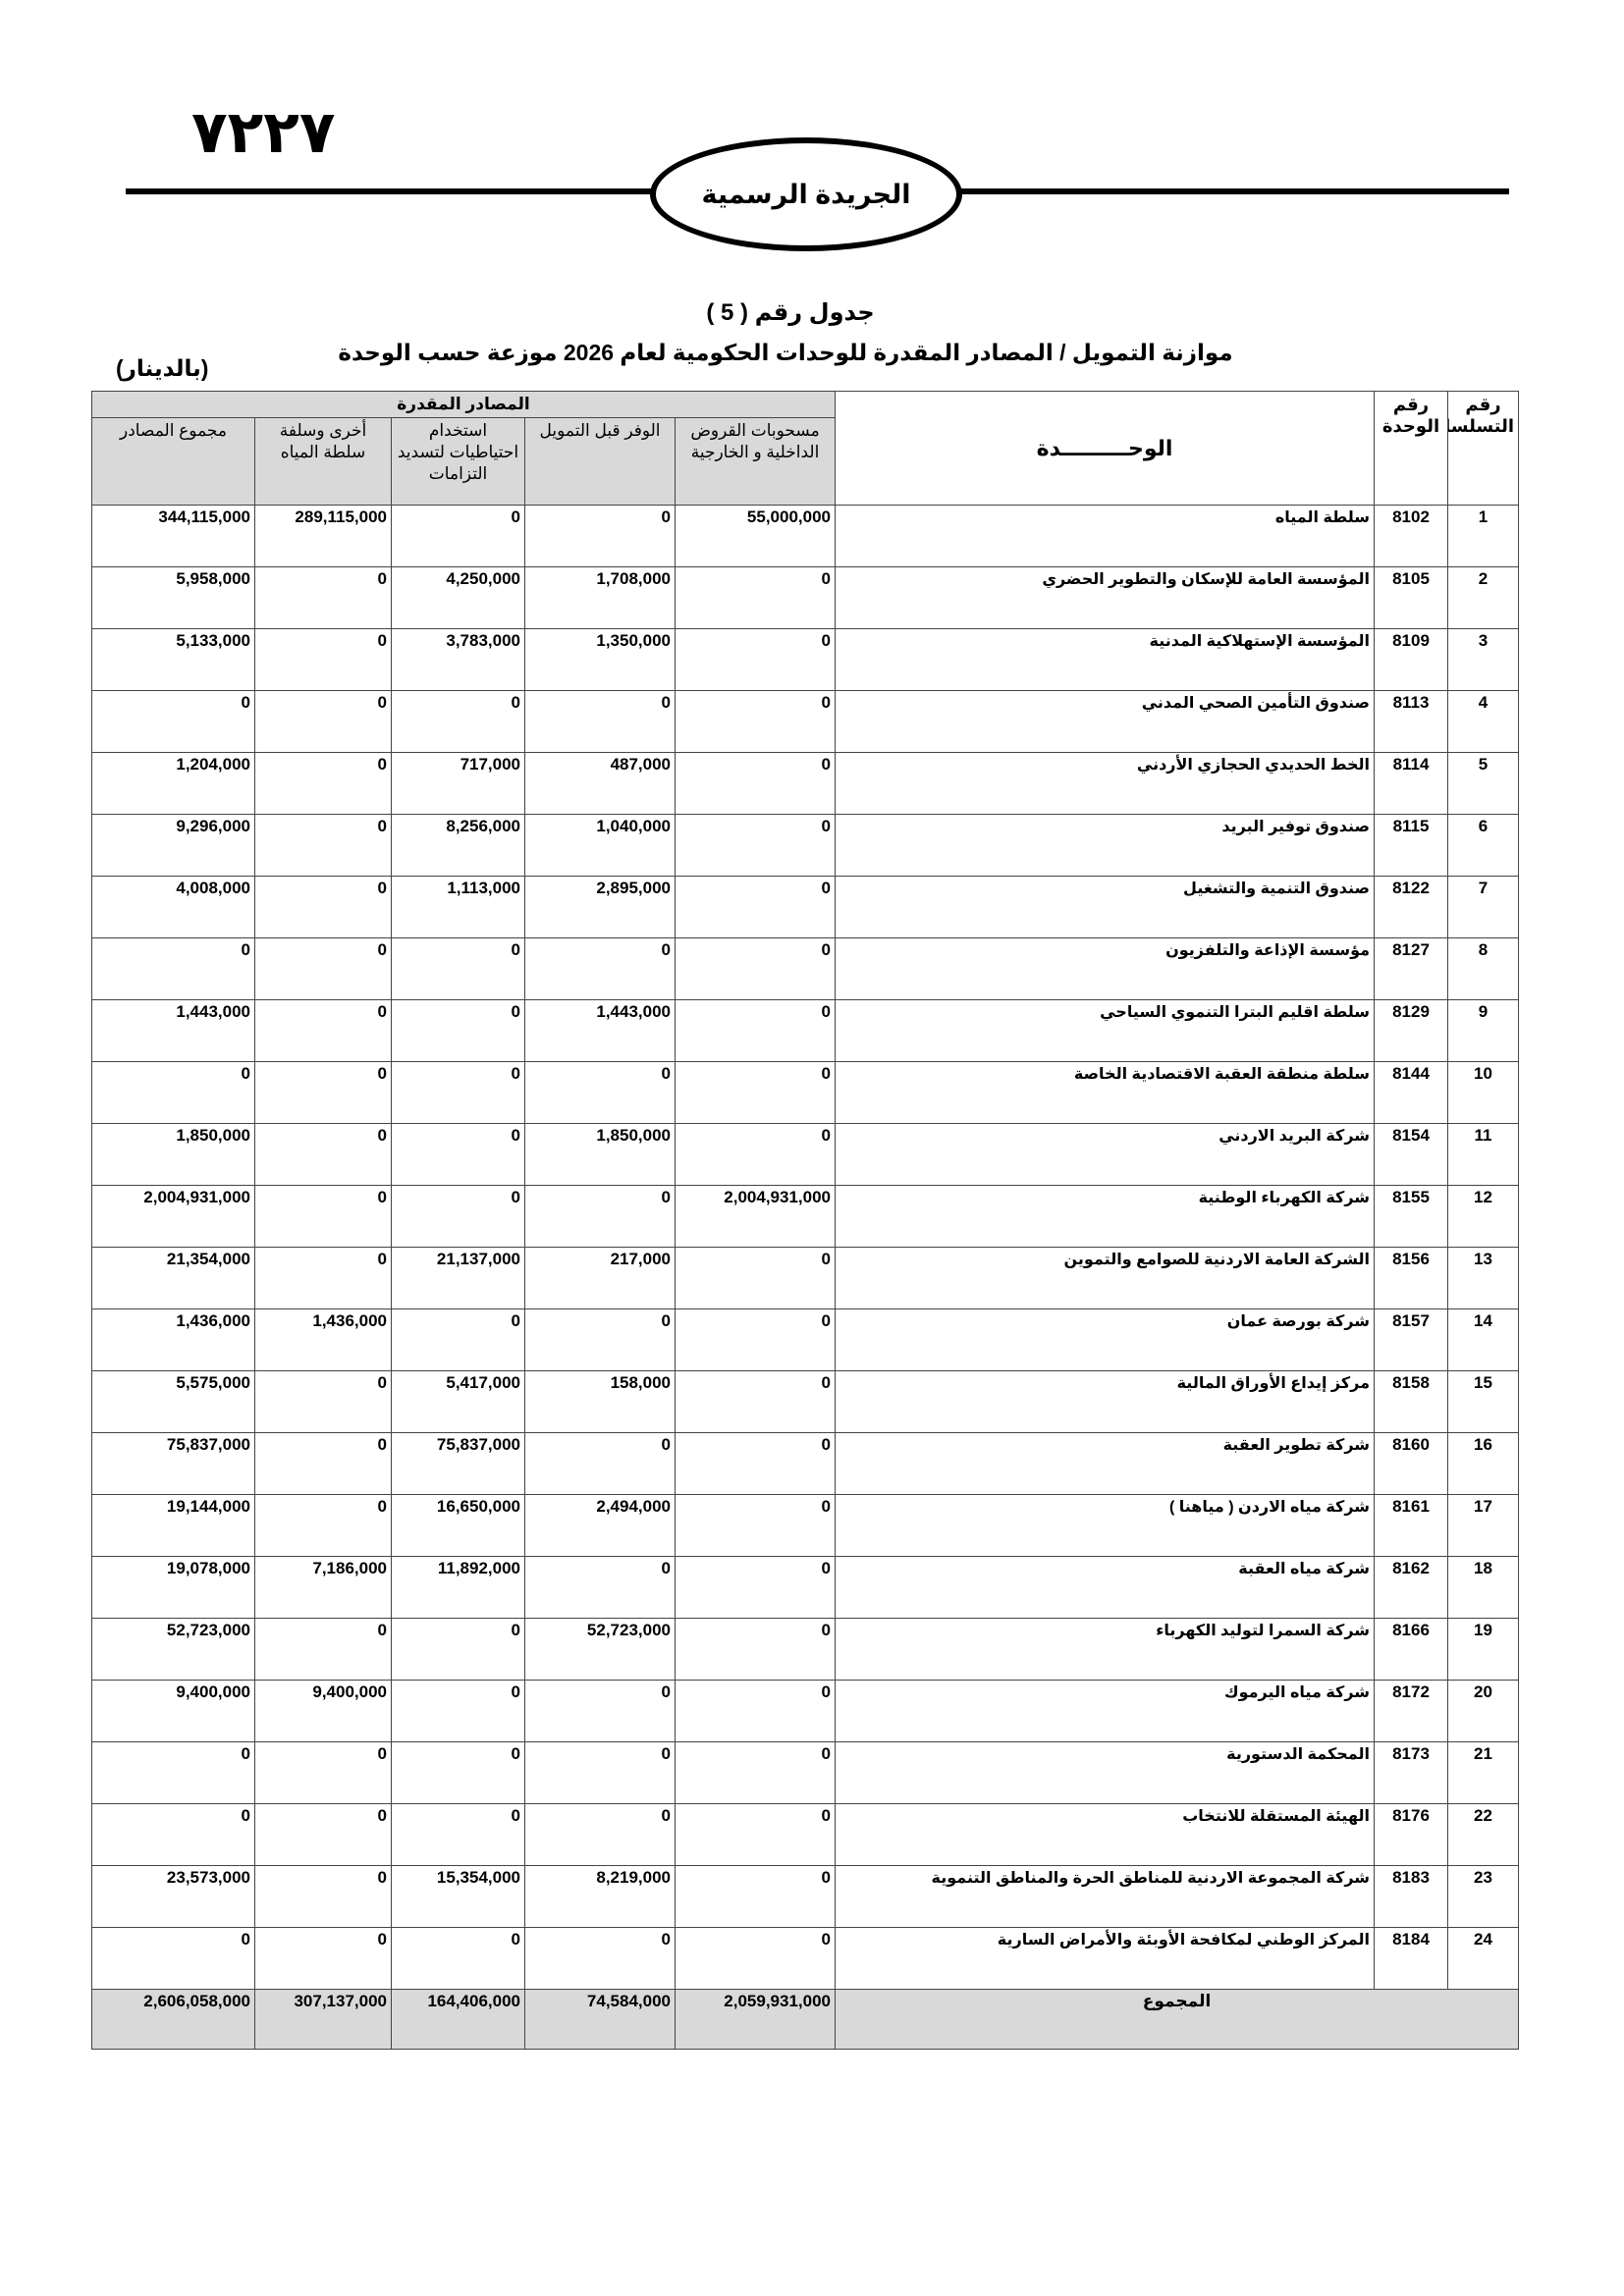 This screenshot has width=1624, height=2296. I want to click on unit-number: 8109, so click(1411, 659).